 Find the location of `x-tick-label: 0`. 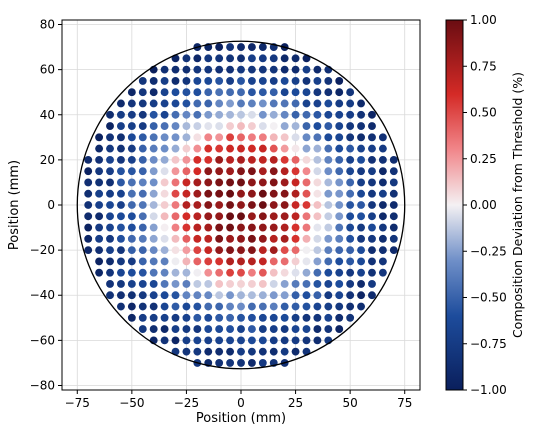

x-tick-label: 0 is located at coordinates (241, 403).